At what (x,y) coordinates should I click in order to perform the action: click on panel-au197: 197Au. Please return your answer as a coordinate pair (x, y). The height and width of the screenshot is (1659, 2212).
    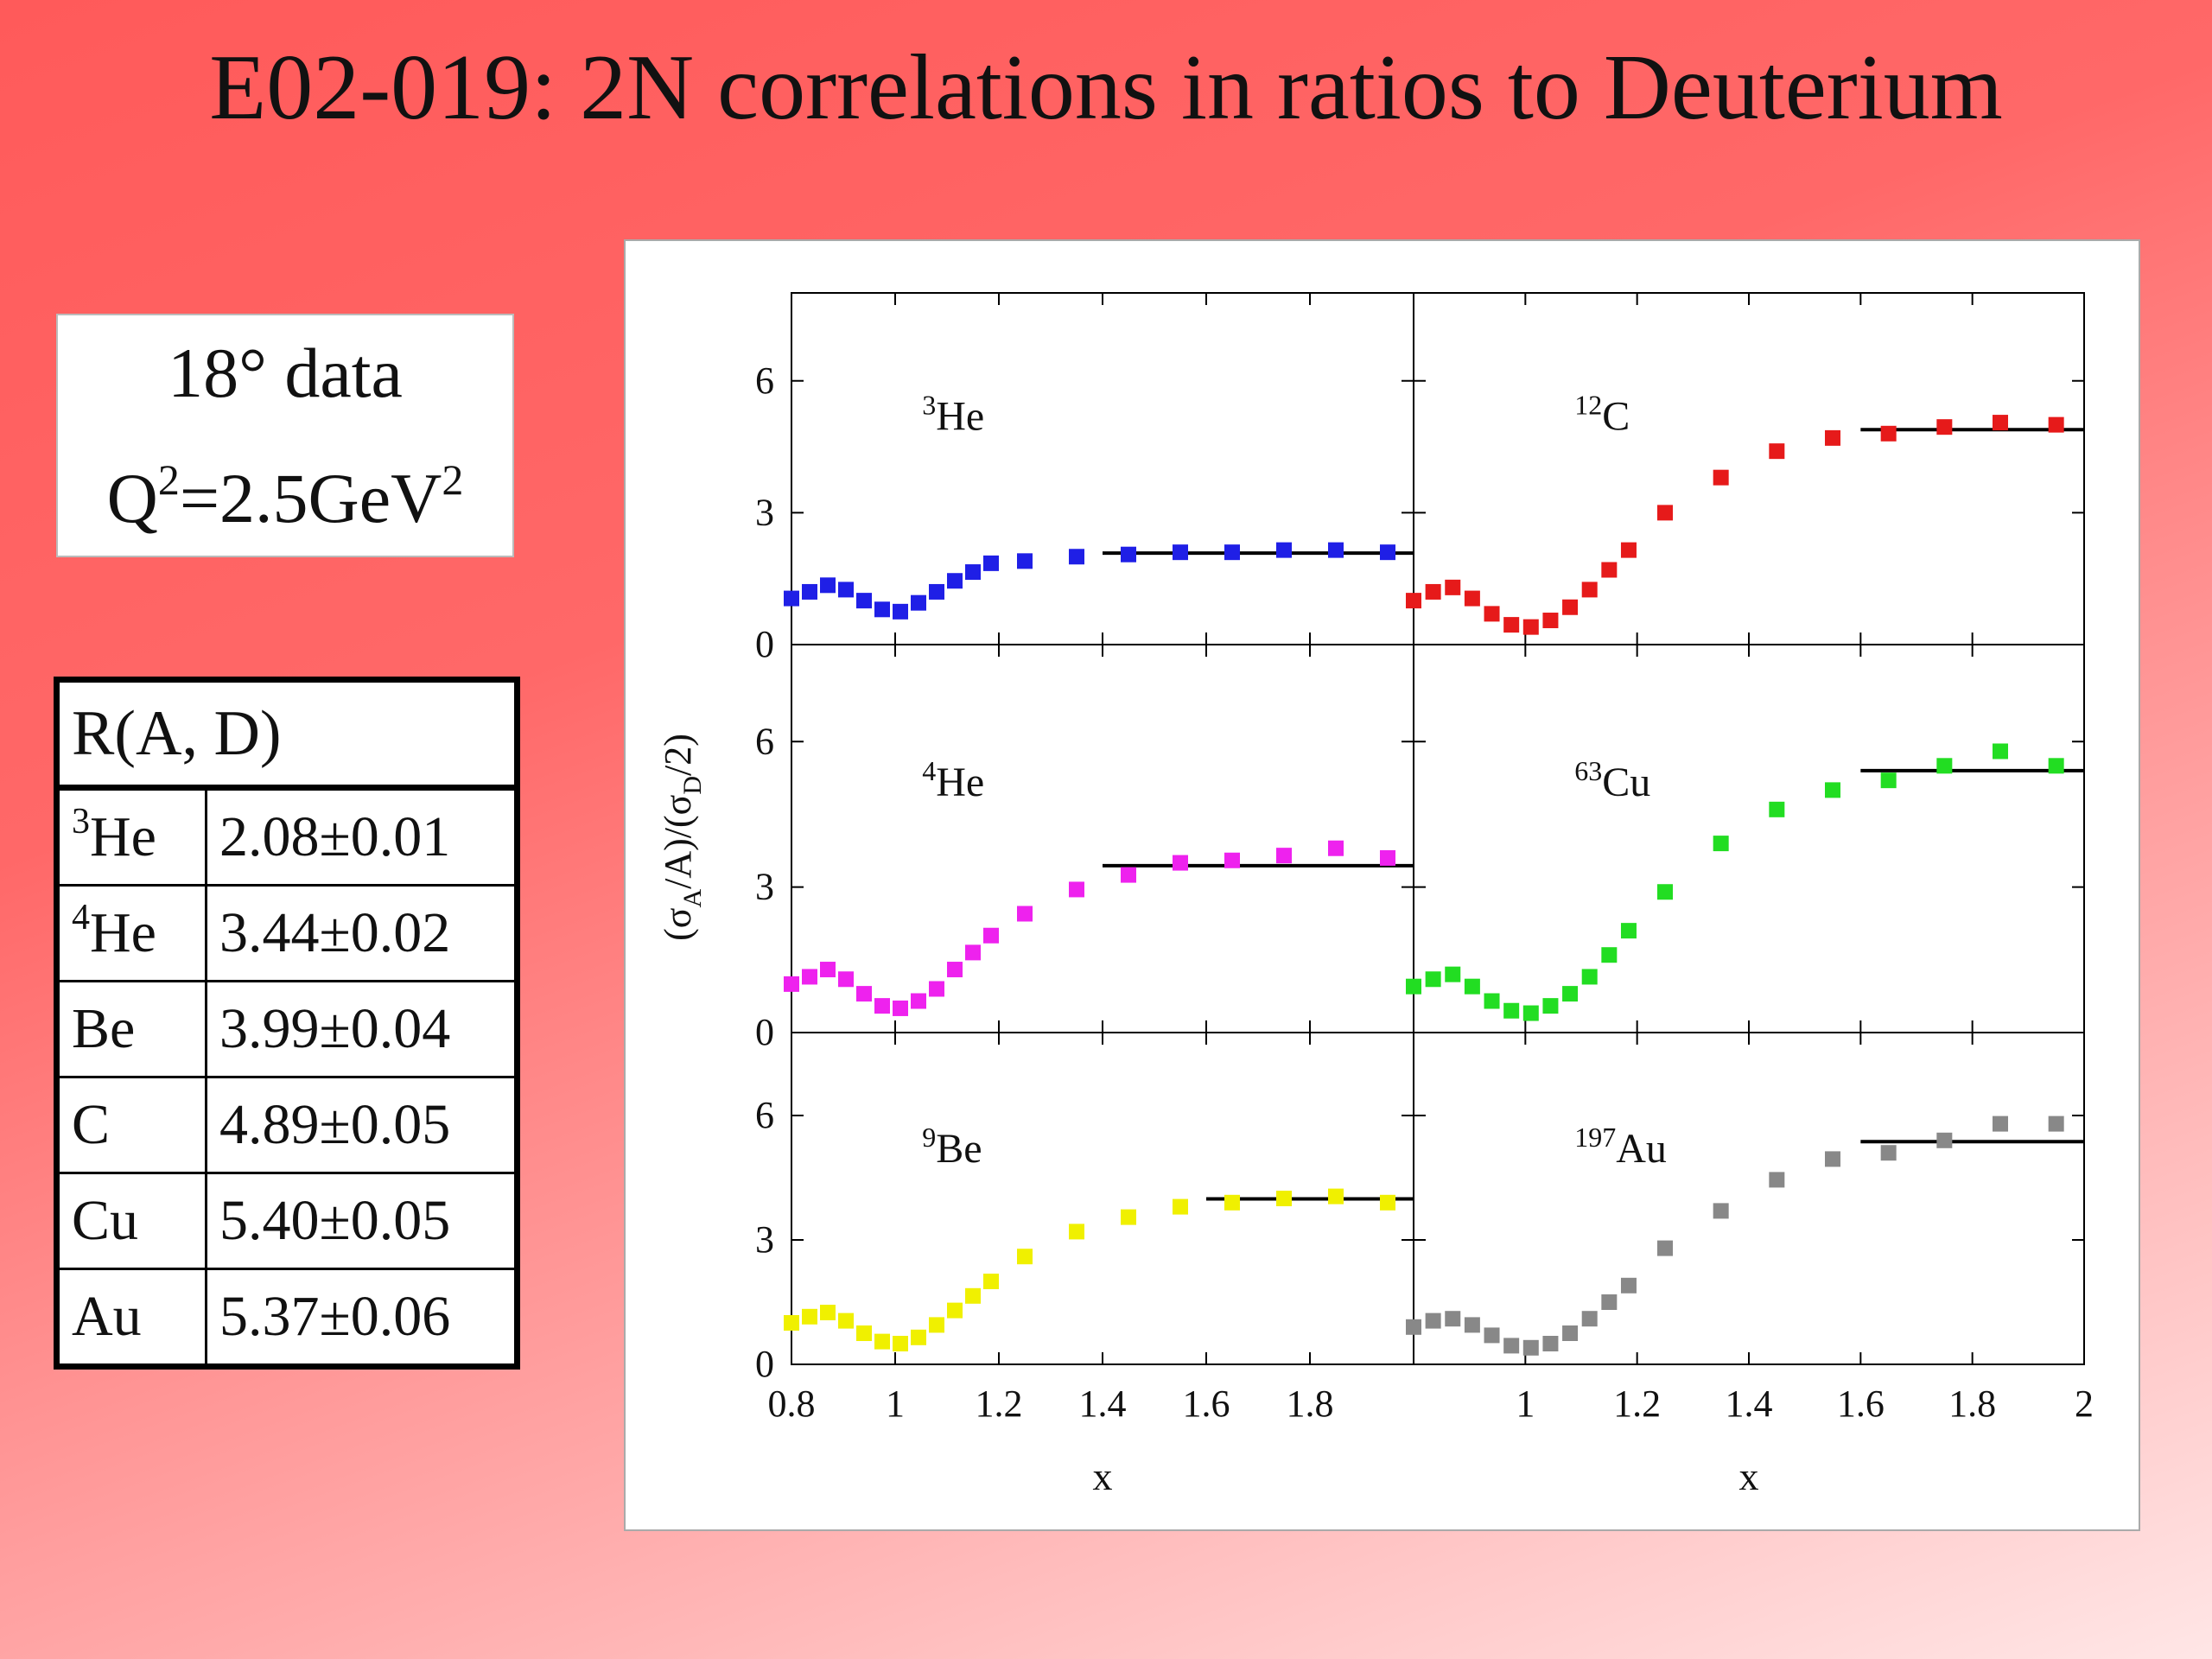
    Looking at the image, I should click on (1745, 1198).